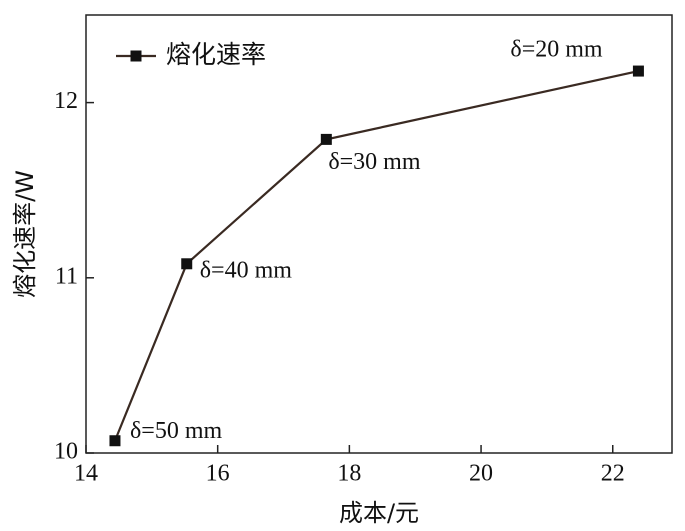  What do you see at coordinates (136, 56) in the screenshot?
I see `legend-marker` at bounding box center [136, 56].